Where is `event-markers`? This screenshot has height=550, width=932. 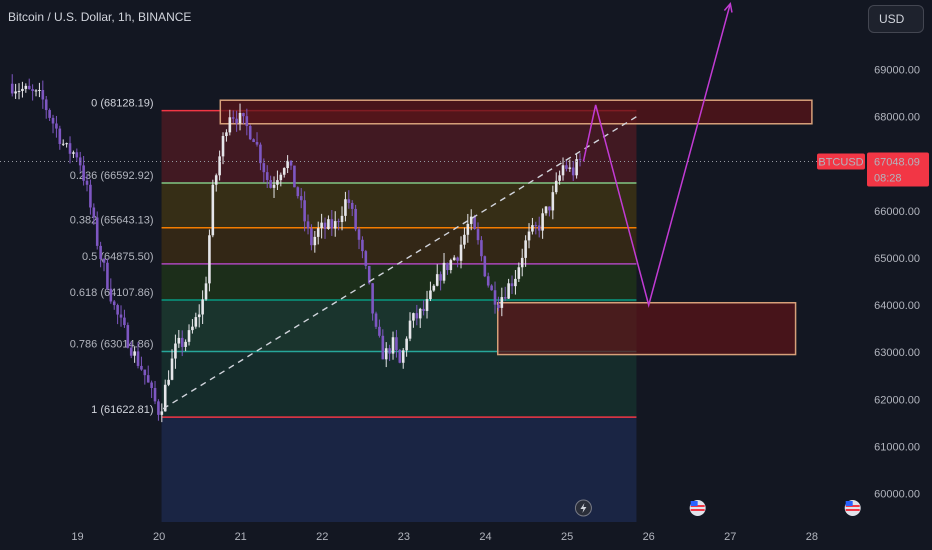
event-markers is located at coordinates (717, 508).